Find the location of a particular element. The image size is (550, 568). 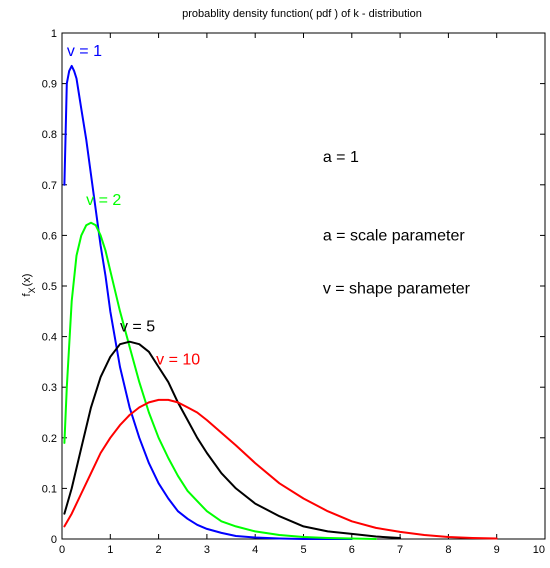

x-tick-label: 3 is located at coordinates (207, 550).